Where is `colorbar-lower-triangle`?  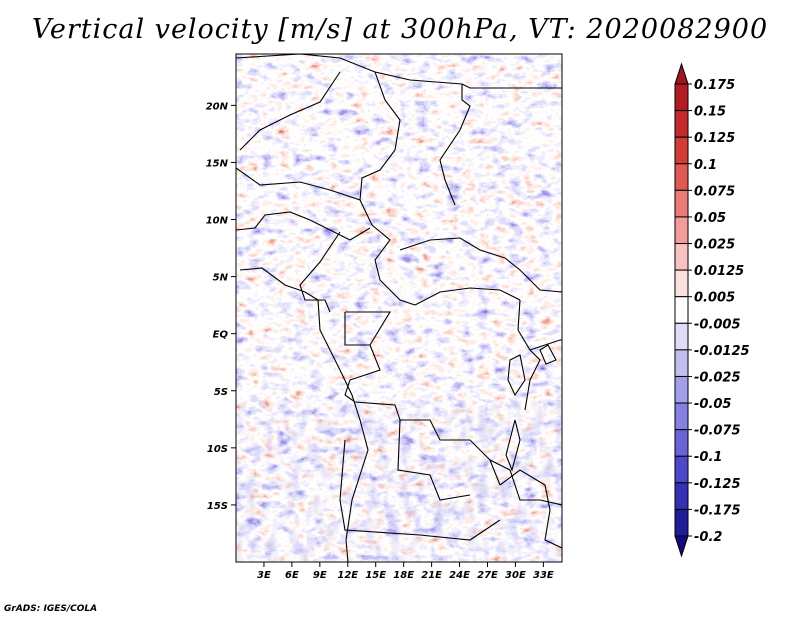 colorbar-lower-triangle is located at coordinates (681, 546).